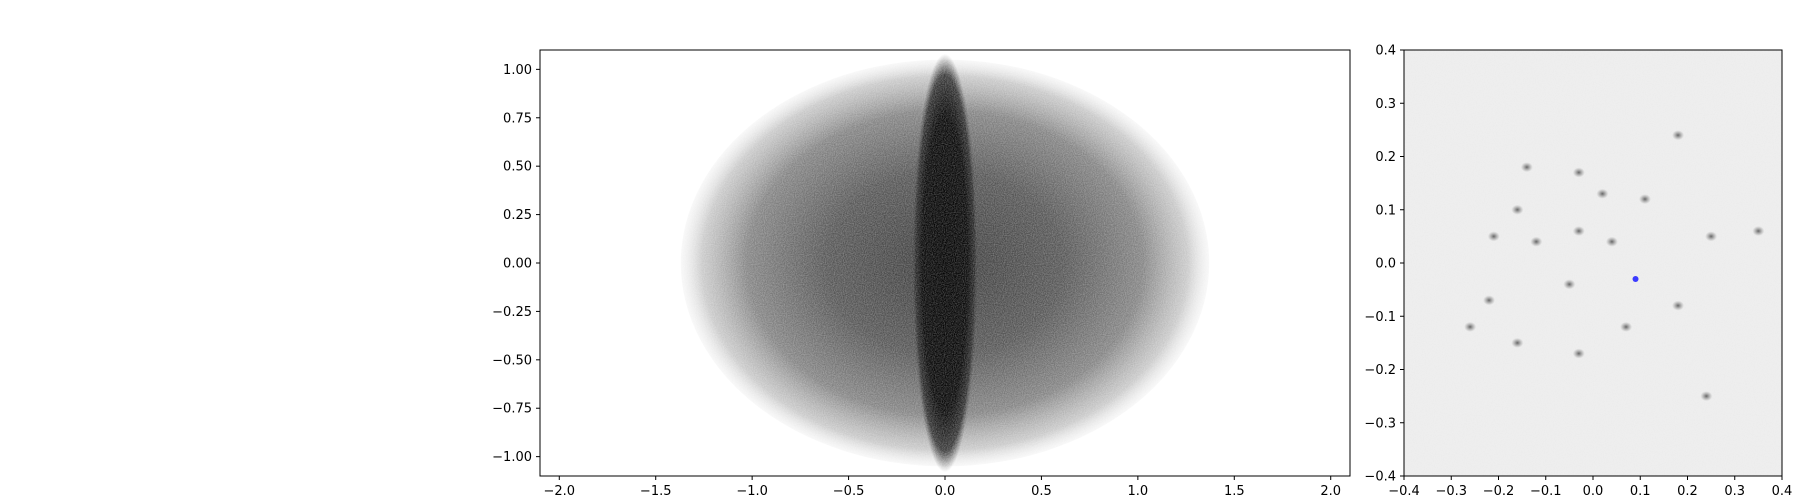 The width and height of the screenshot is (1800, 500). I want to click on x-tick-label: −0.3, so click(1451, 491).